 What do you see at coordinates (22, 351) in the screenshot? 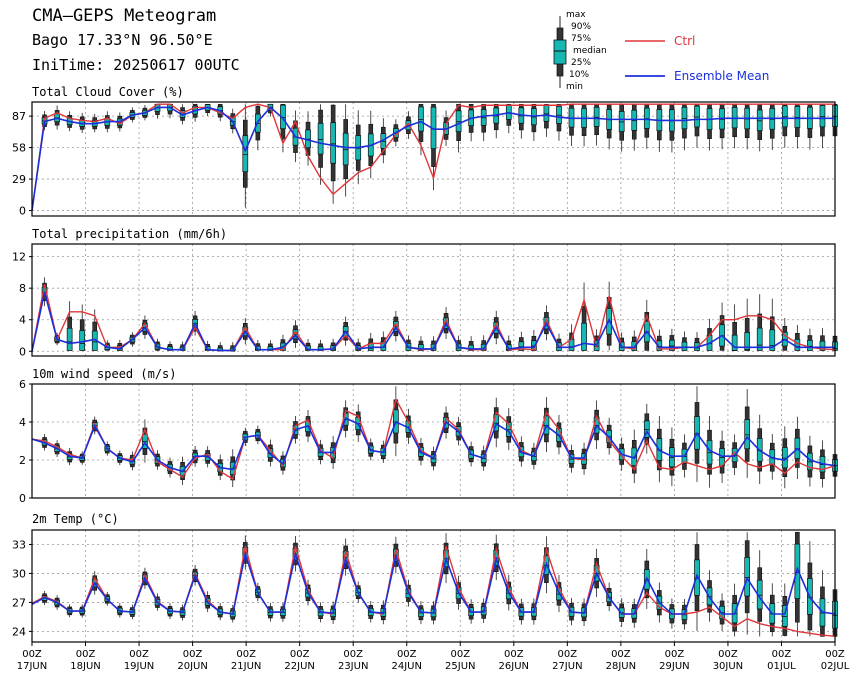
I see `y-tick-label: 0` at bounding box center [22, 351].